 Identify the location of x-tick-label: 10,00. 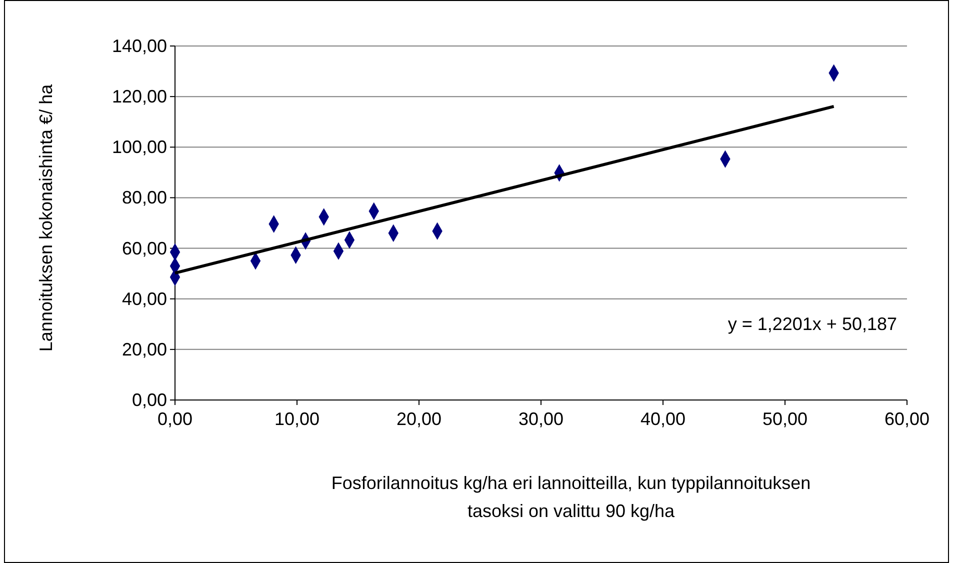
(297, 419).